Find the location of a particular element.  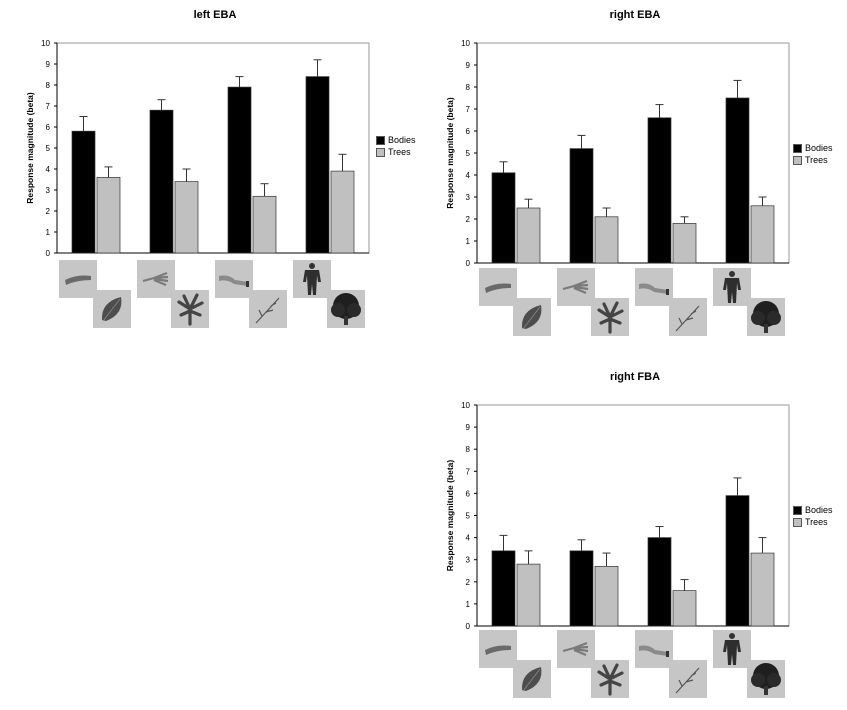

chart-title: right FBA is located at coordinates (635, 377).